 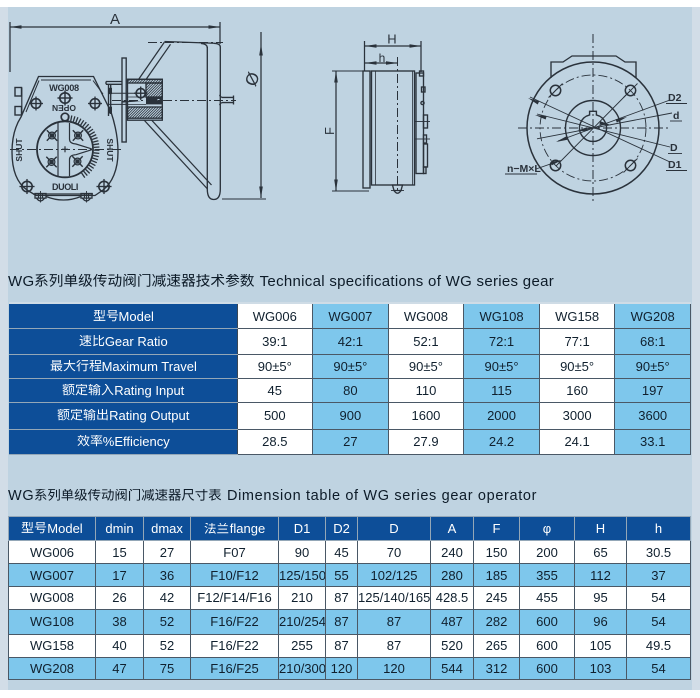 I want to click on svg-text: D2, so click(x=675, y=98).